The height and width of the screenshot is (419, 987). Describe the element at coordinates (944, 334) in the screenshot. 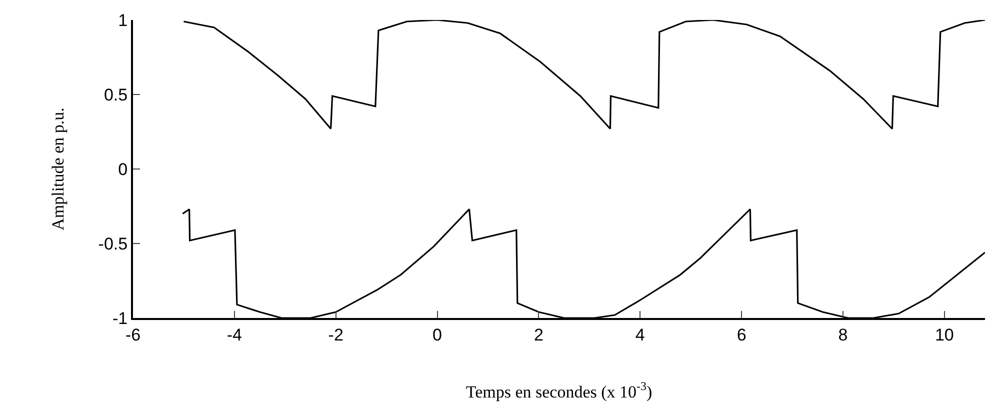

I see `x-tick-label: 10` at that location.